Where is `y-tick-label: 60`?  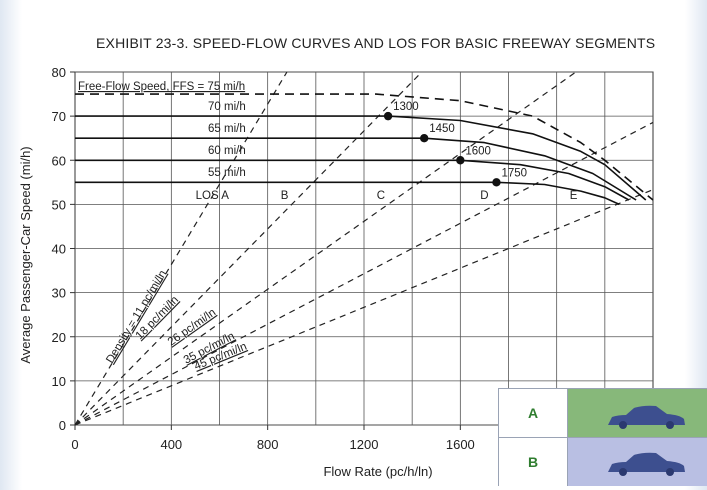 y-tick-label: 60 is located at coordinates (59, 160).